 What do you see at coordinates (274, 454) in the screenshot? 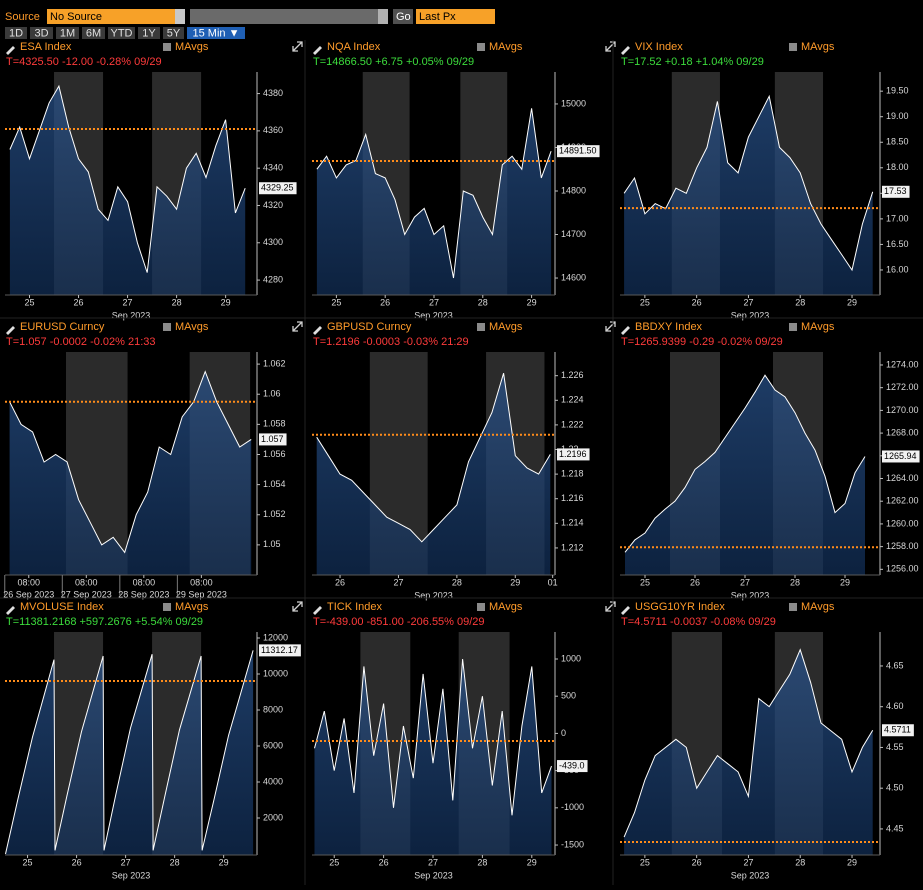
I see `y-tick-label: 1.056` at bounding box center [274, 454].